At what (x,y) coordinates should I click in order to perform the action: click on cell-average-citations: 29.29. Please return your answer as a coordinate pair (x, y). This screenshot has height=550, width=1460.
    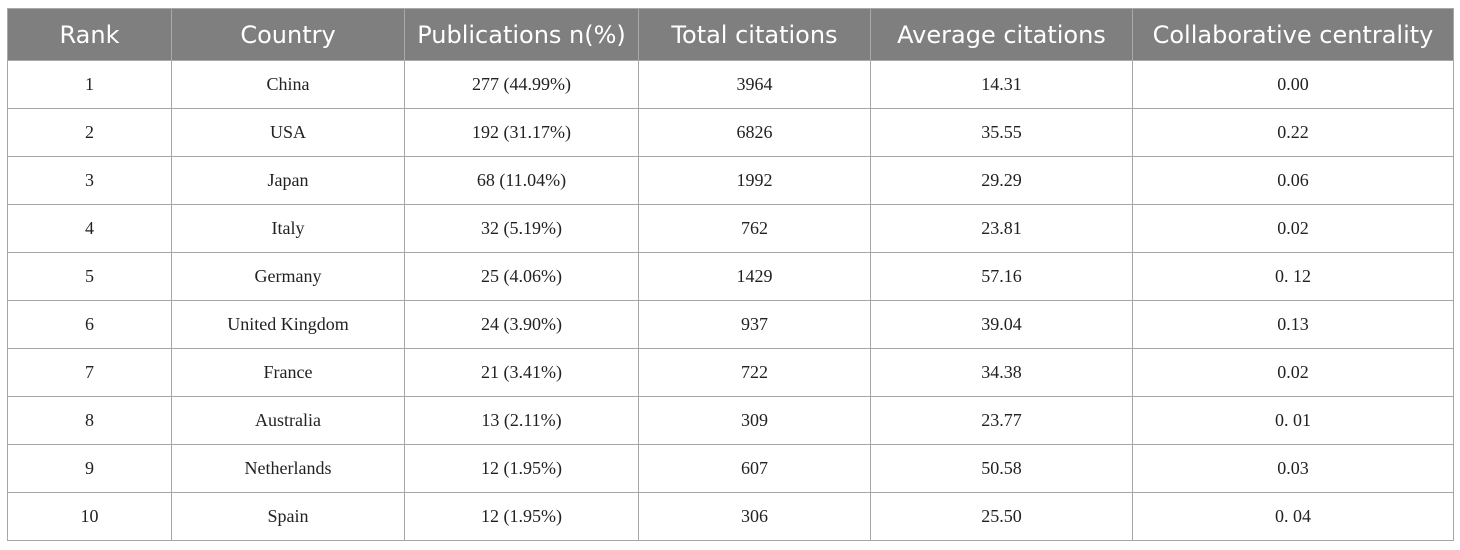
    Looking at the image, I should click on (1001, 180).